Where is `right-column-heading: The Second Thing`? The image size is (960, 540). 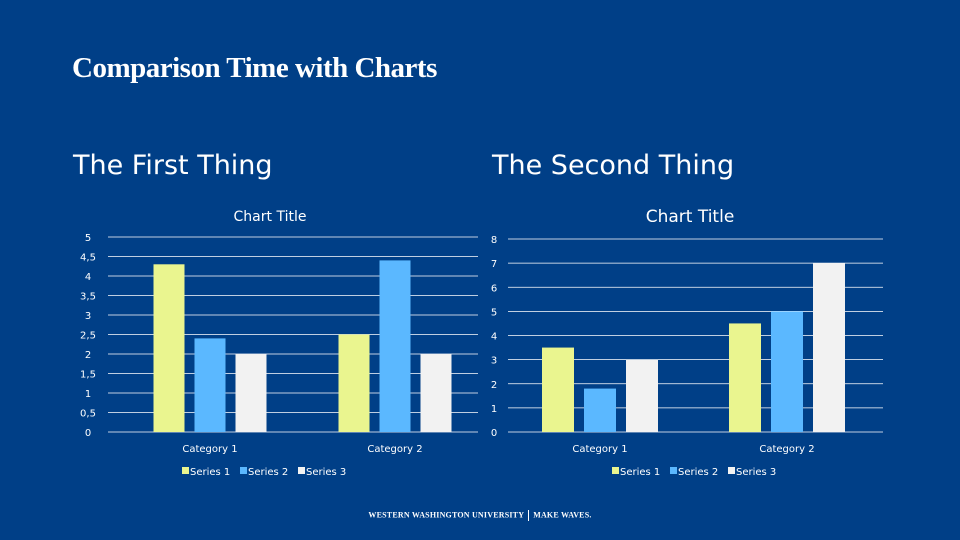 right-column-heading: The Second Thing is located at coordinates (613, 165).